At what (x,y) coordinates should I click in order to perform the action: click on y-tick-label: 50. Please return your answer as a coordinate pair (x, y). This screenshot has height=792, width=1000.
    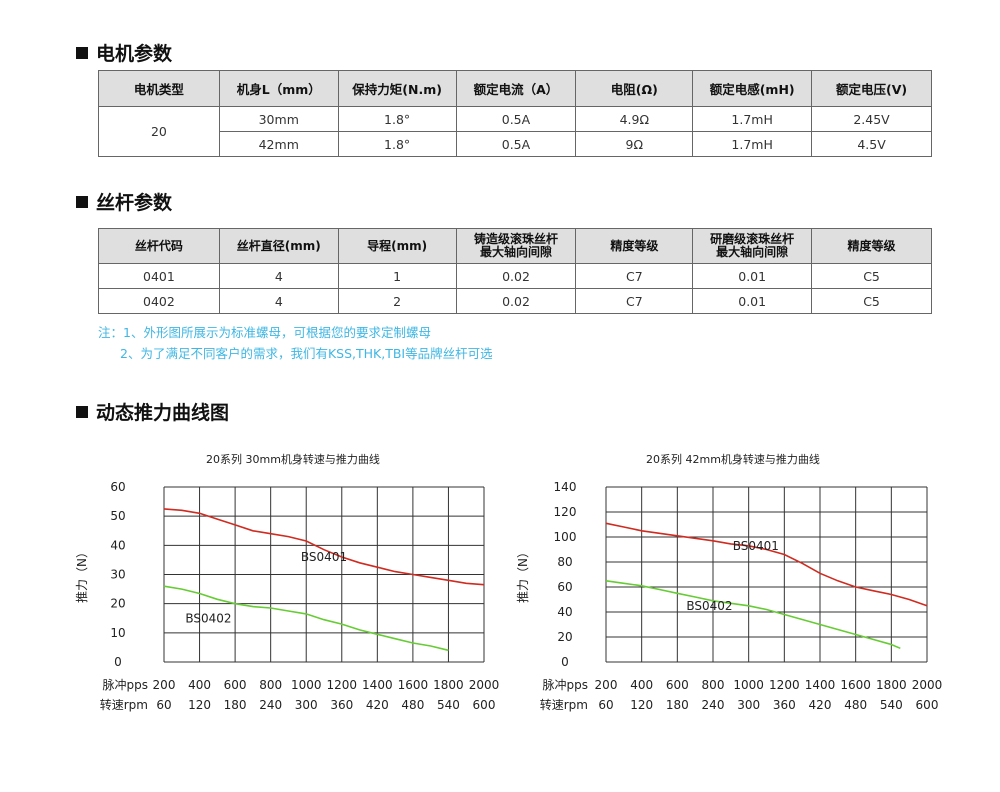
    Looking at the image, I should click on (117, 516).